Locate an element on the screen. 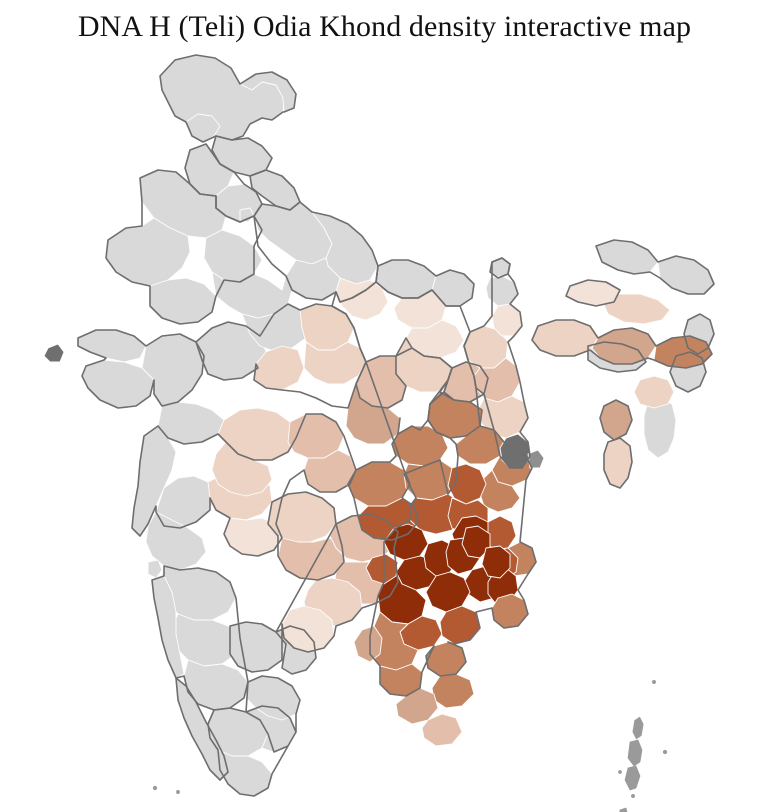 This screenshot has height=812, width=769. district-odisha-jajpur-high is located at coordinates (501, 533).